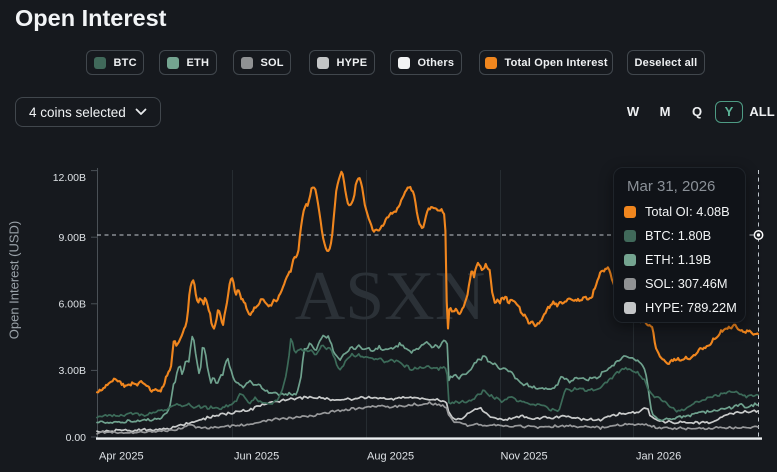 The height and width of the screenshot is (472, 777). What do you see at coordinates (524, 457) in the screenshot?
I see `svg-text: Nov 2025` at bounding box center [524, 457].